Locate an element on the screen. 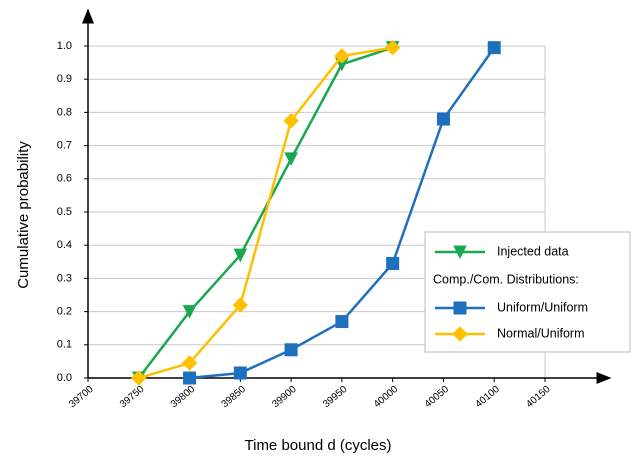 The image size is (644, 463). x-tick-label: 39950 is located at coordinates (335, 397).